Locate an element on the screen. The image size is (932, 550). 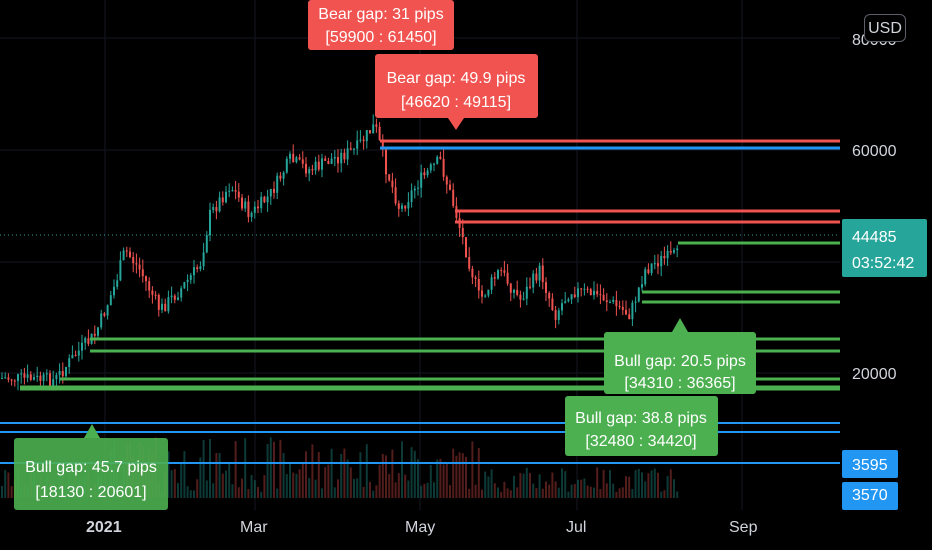
currency-badge: USD is located at coordinates (885, 28).